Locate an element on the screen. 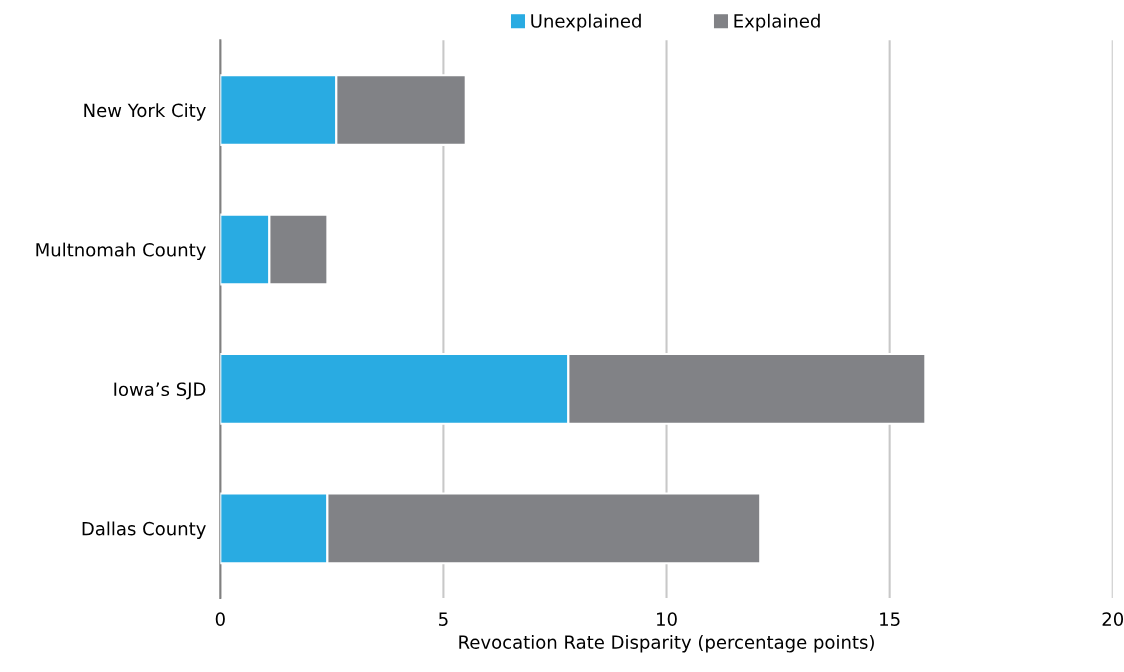  x-tick-label: 20 is located at coordinates (1113, 619).